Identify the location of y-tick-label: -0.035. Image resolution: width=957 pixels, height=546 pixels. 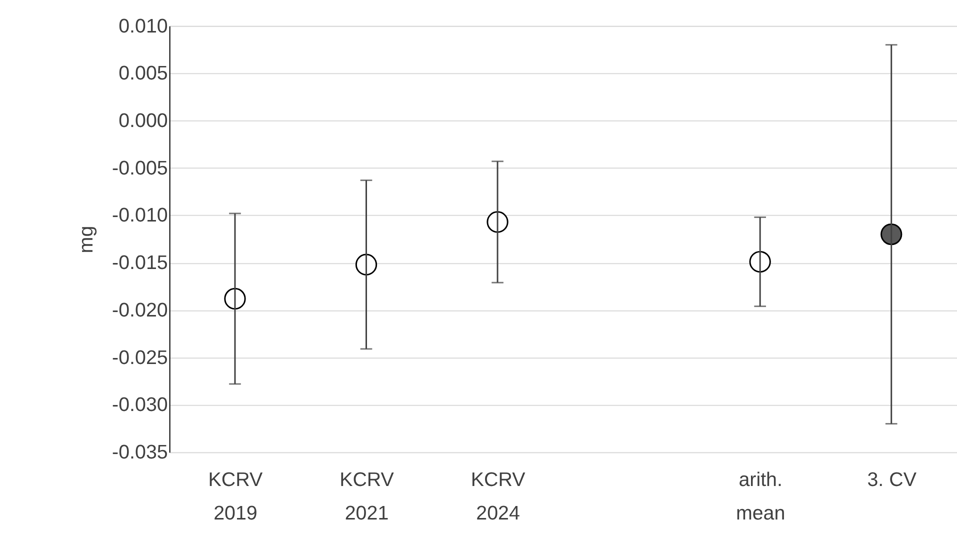
(140, 453).